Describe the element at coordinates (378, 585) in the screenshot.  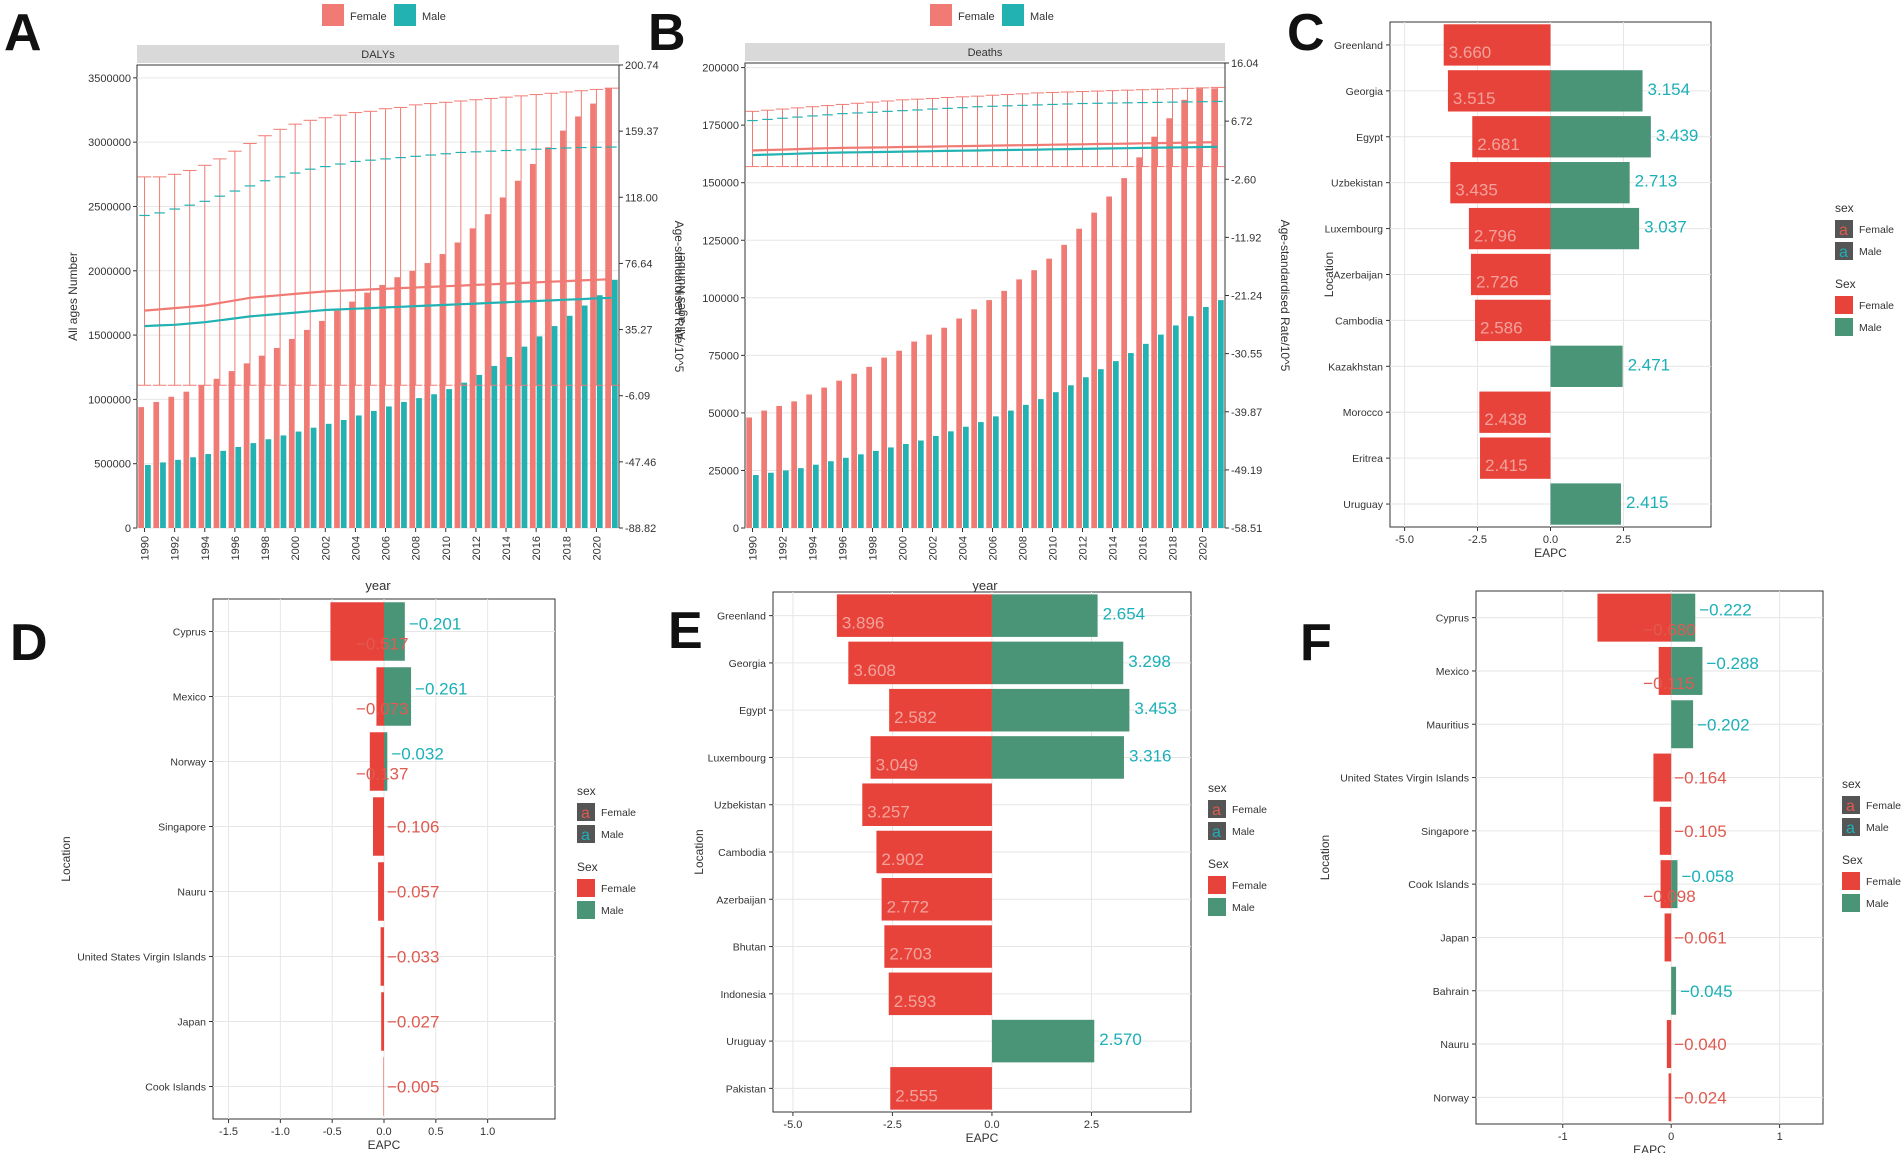
I see `x-axis-title: year` at that location.